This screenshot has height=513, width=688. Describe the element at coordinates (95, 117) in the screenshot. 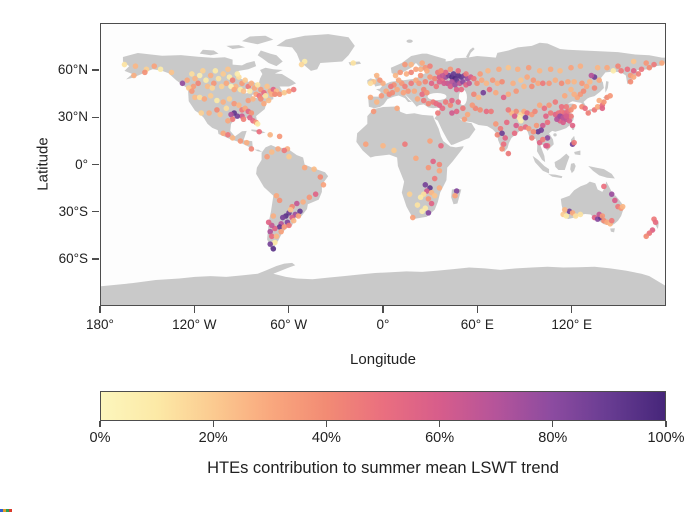

I see `y-tick-mark` at that location.